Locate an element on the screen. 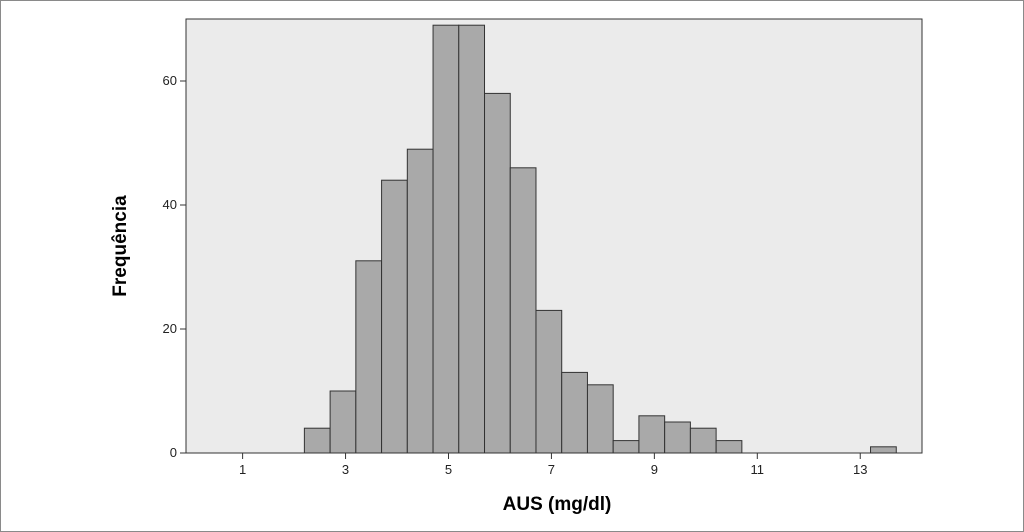 This screenshot has width=1024, height=532. x-axis: 1 3 5 7 9 11 13 is located at coordinates (553, 465).